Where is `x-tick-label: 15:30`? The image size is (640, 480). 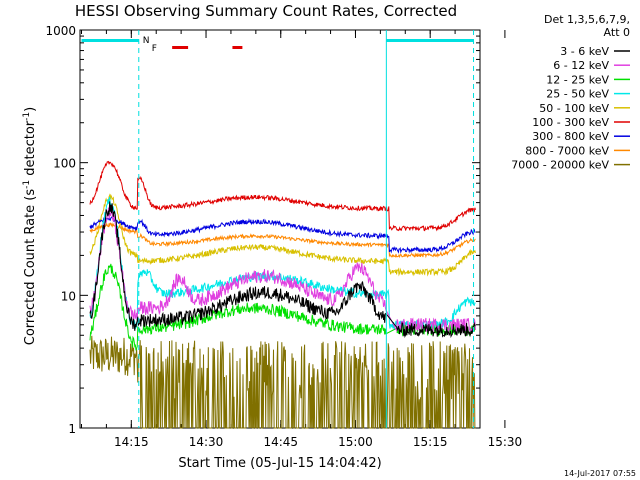 x-tick-label: 15:30 is located at coordinates (505, 442).